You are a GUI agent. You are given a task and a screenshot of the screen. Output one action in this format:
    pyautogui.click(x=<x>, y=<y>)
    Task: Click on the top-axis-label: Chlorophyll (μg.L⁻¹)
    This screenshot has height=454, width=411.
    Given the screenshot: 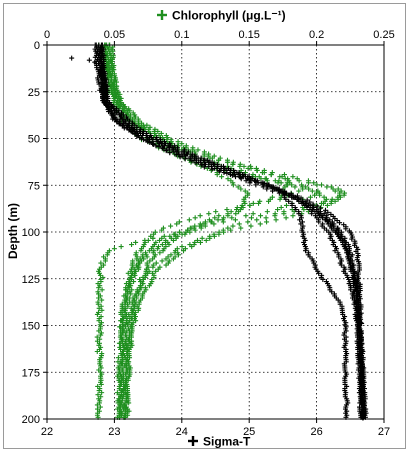 What is the action you would take?
    pyautogui.click(x=229, y=16)
    